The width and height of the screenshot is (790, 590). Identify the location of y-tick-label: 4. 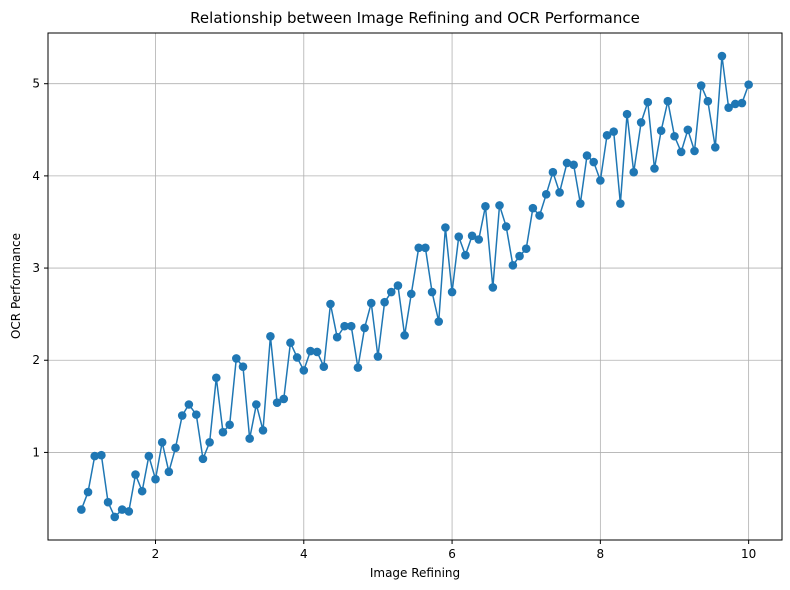
(36, 176).